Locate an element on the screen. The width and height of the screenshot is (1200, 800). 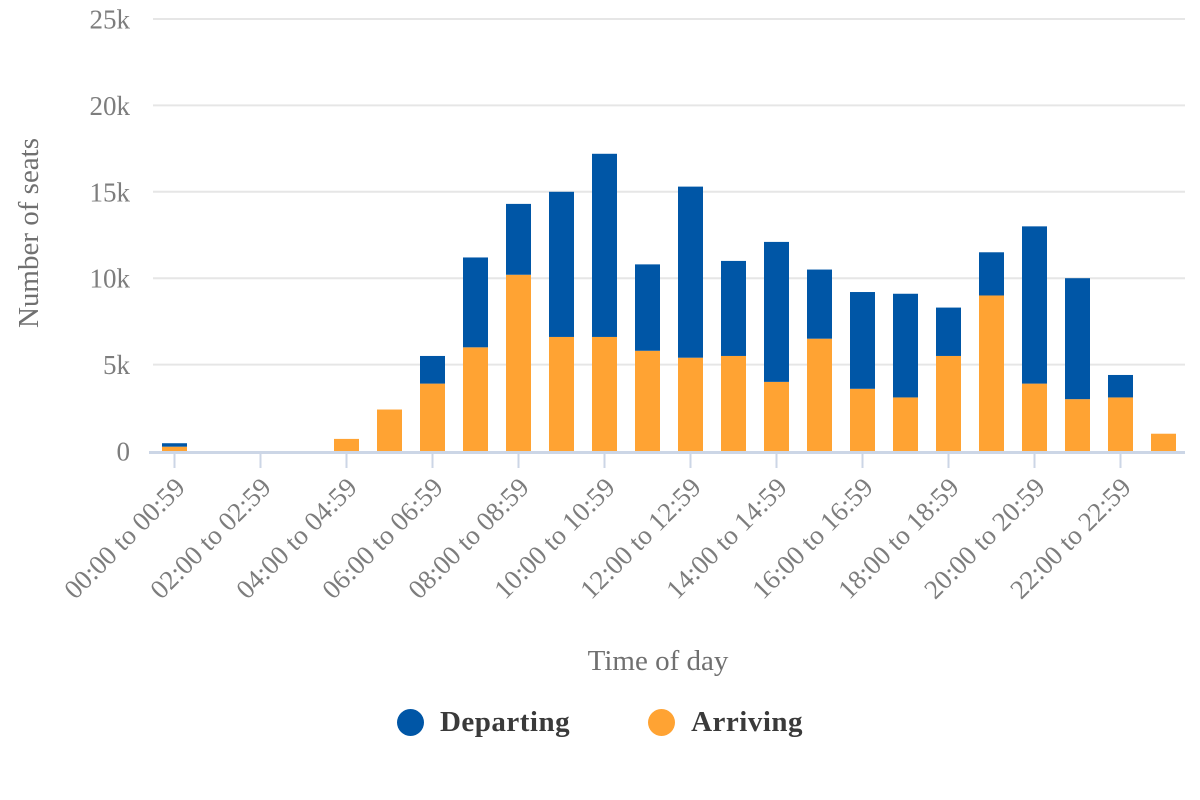
legend-entry-departing: Departing is located at coordinates (483, 722).